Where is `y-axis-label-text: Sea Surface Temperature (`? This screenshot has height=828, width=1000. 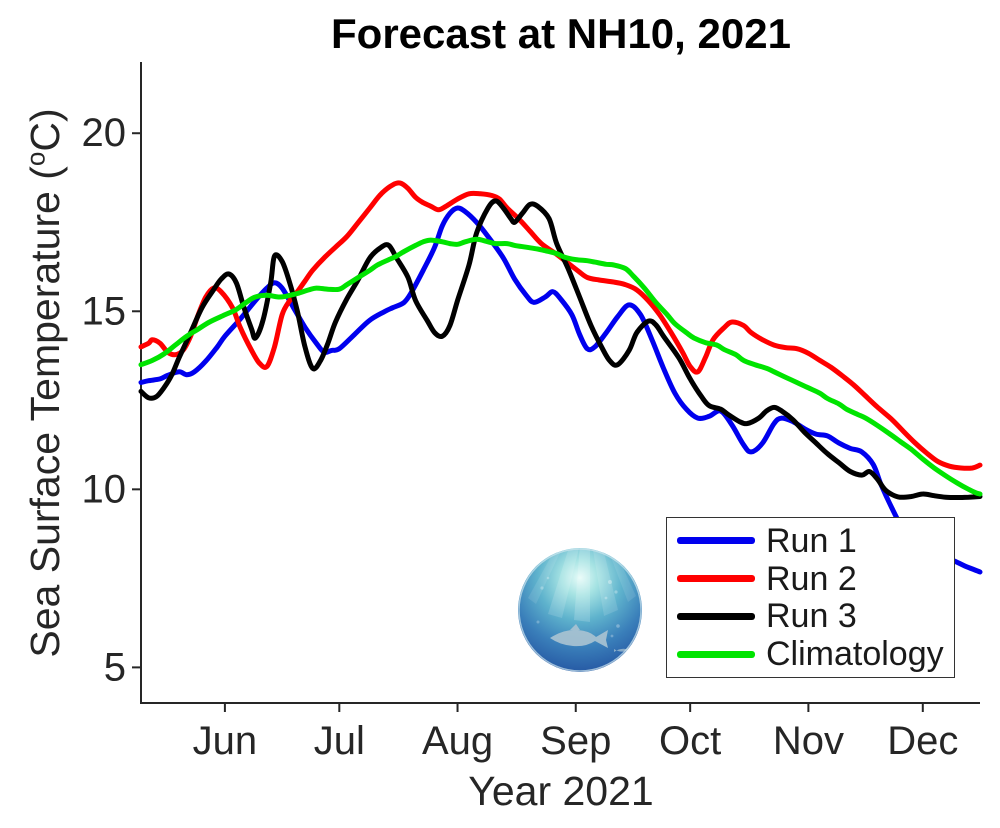 y-axis-label-text: Sea Surface Temperature ( is located at coordinates (45, 412).